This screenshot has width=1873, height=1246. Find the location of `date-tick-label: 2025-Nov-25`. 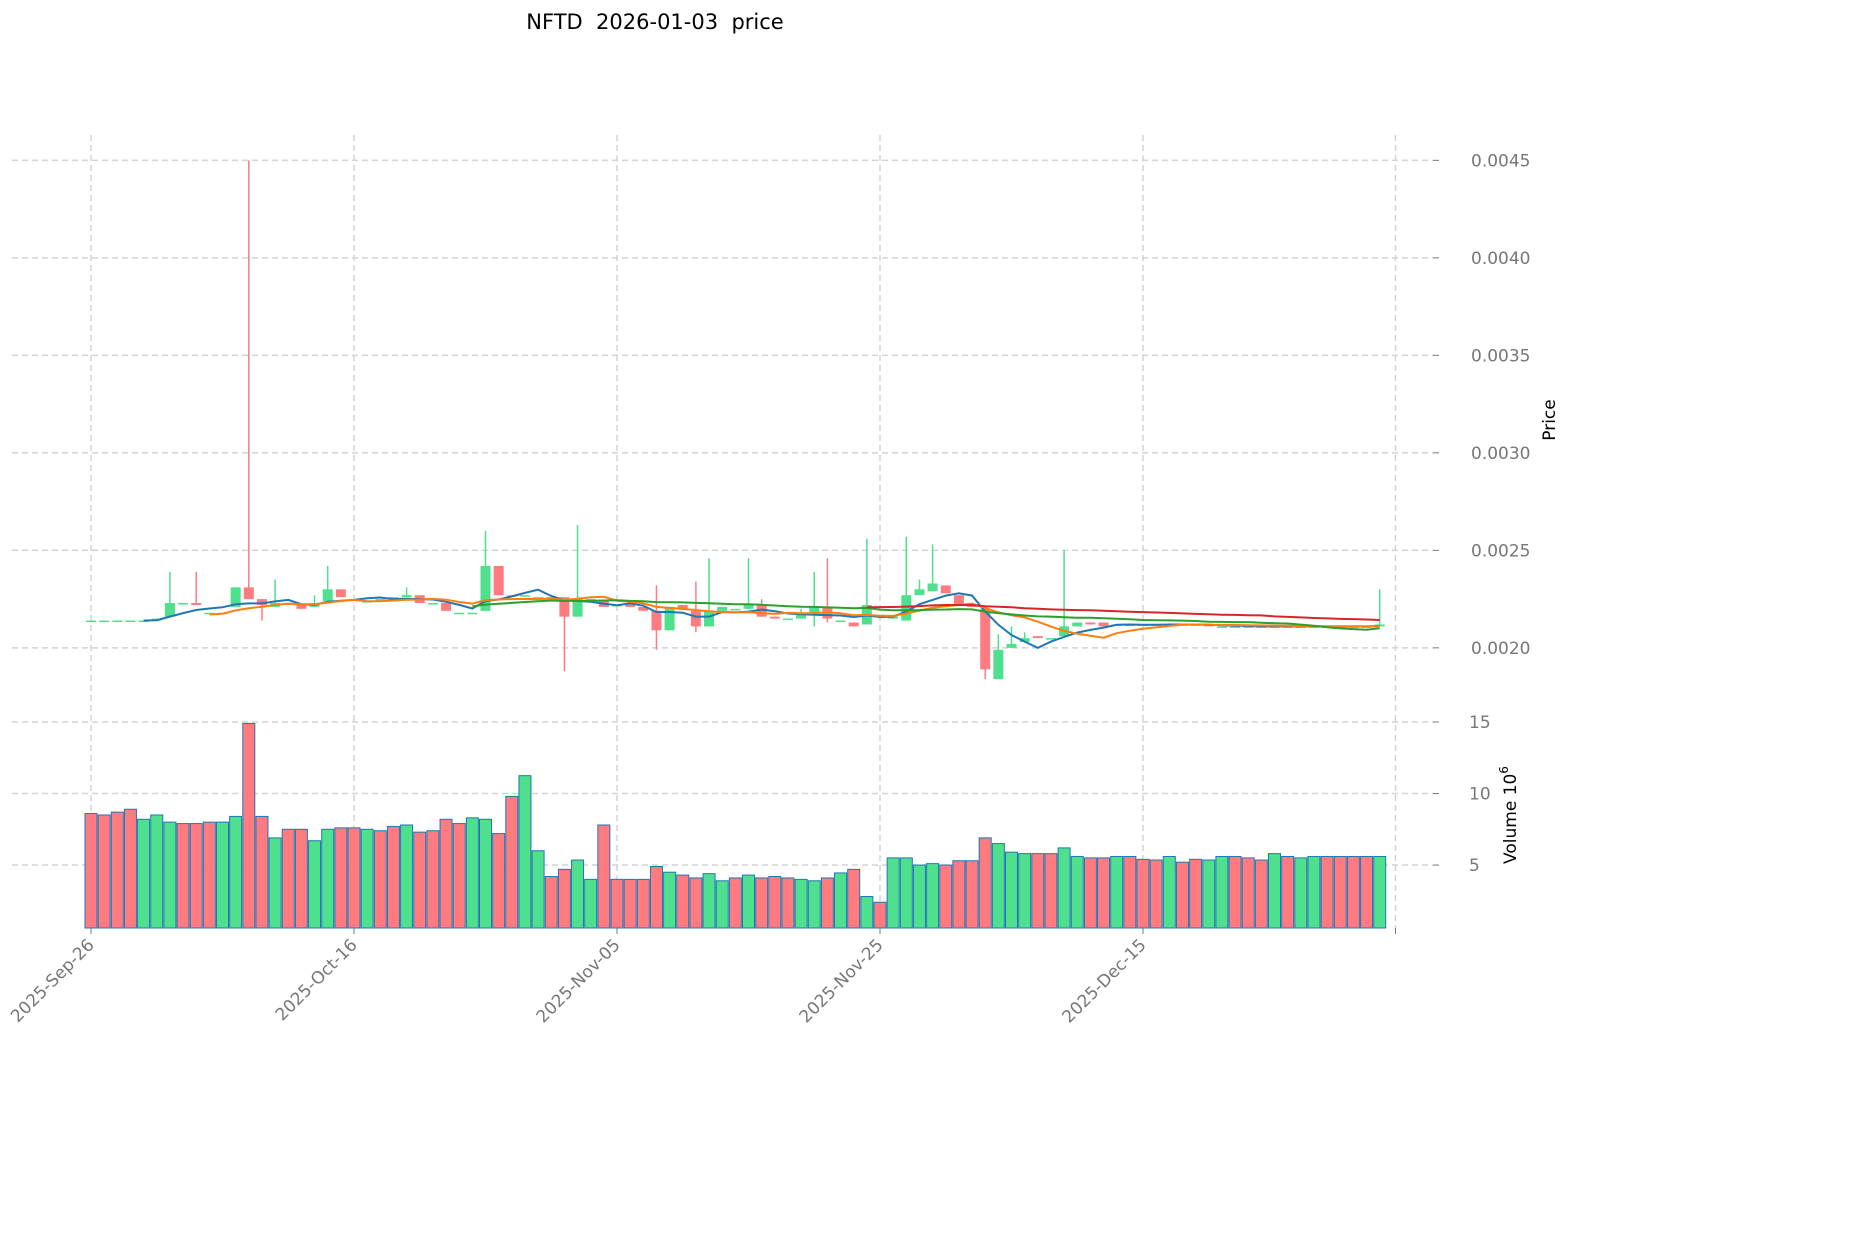

date-tick-label: 2025-Nov-25 is located at coordinates (842, 981).